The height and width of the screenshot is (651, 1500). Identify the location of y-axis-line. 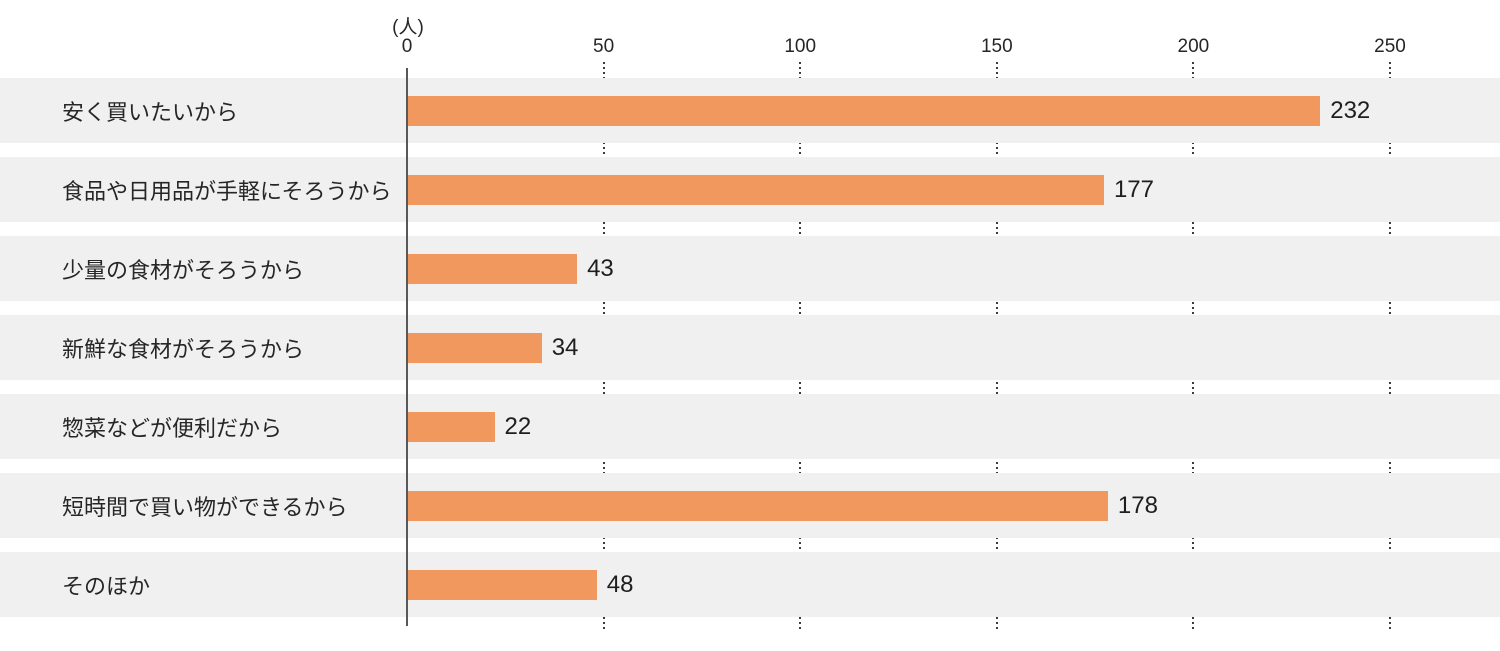
(407, 347).